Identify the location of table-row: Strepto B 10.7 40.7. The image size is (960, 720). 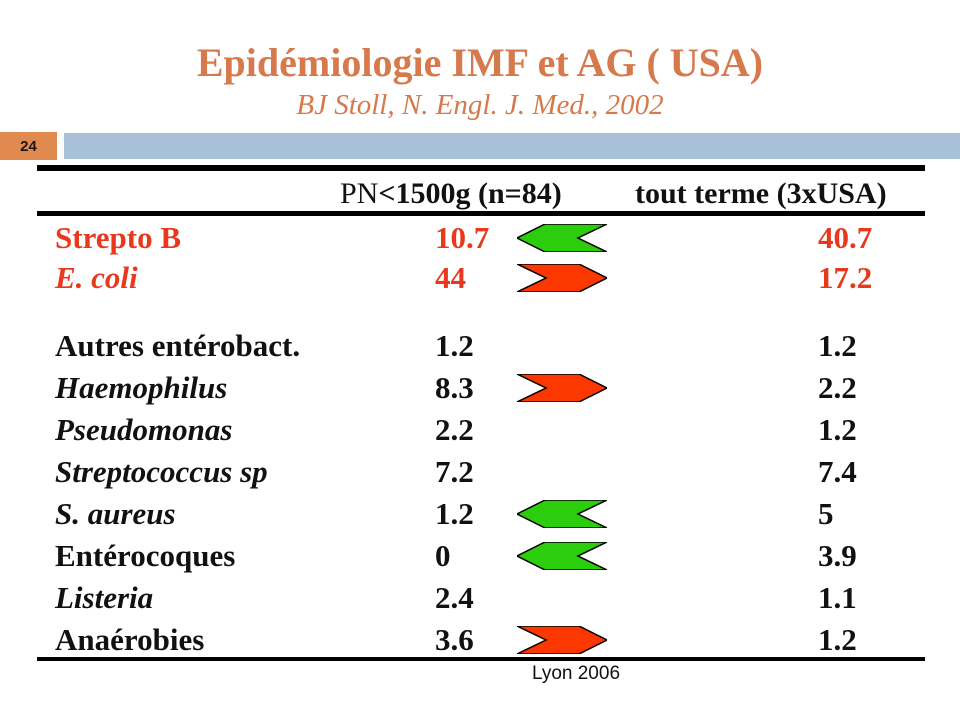
(480, 238).